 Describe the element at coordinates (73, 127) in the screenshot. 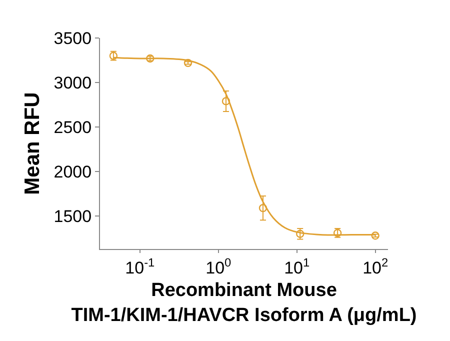

I see `y-tick-label: 2500` at that location.